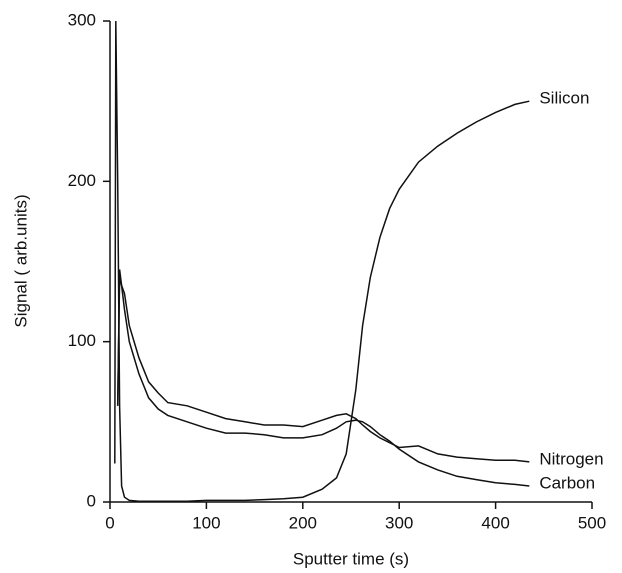 Image resolution: width=622 pixels, height=573 pixels. I want to click on series-label: Nitrogen, so click(571, 458).